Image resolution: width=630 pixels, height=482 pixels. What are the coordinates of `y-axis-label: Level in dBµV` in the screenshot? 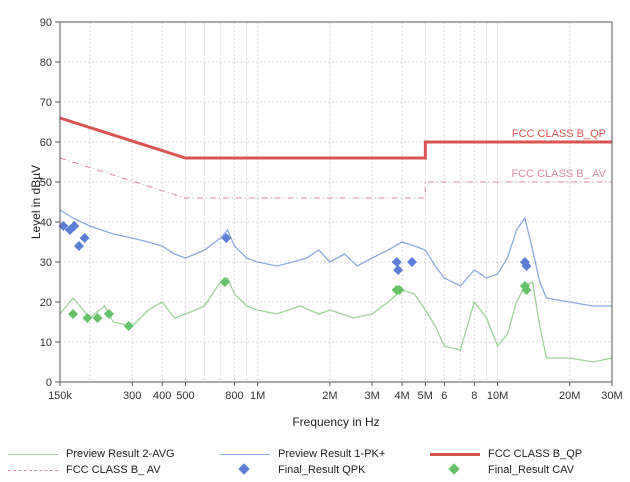 It's located at (36, 202).